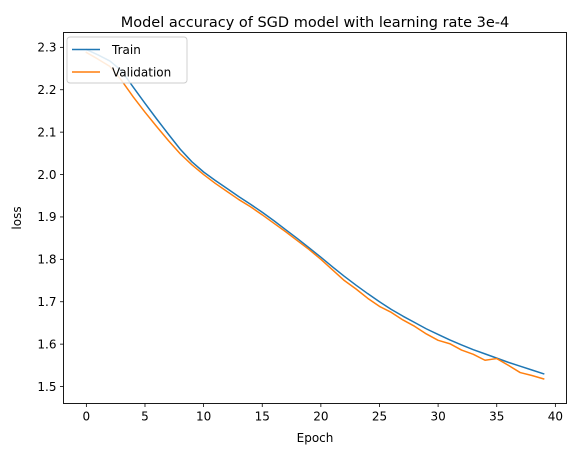 The height and width of the screenshot is (455, 567). Describe the element at coordinates (203, 417) in the screenshot. I see `x-tick-label: 10` at that location.